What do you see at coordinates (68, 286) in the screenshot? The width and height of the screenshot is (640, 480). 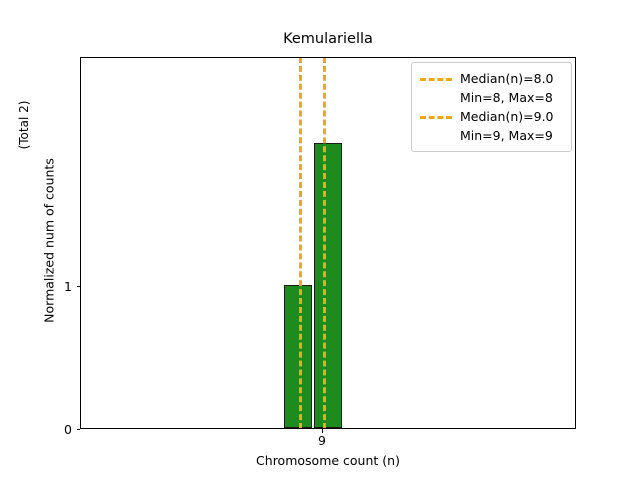 I see `y-tick-label-1: 1` at bounding box center [68, 286].